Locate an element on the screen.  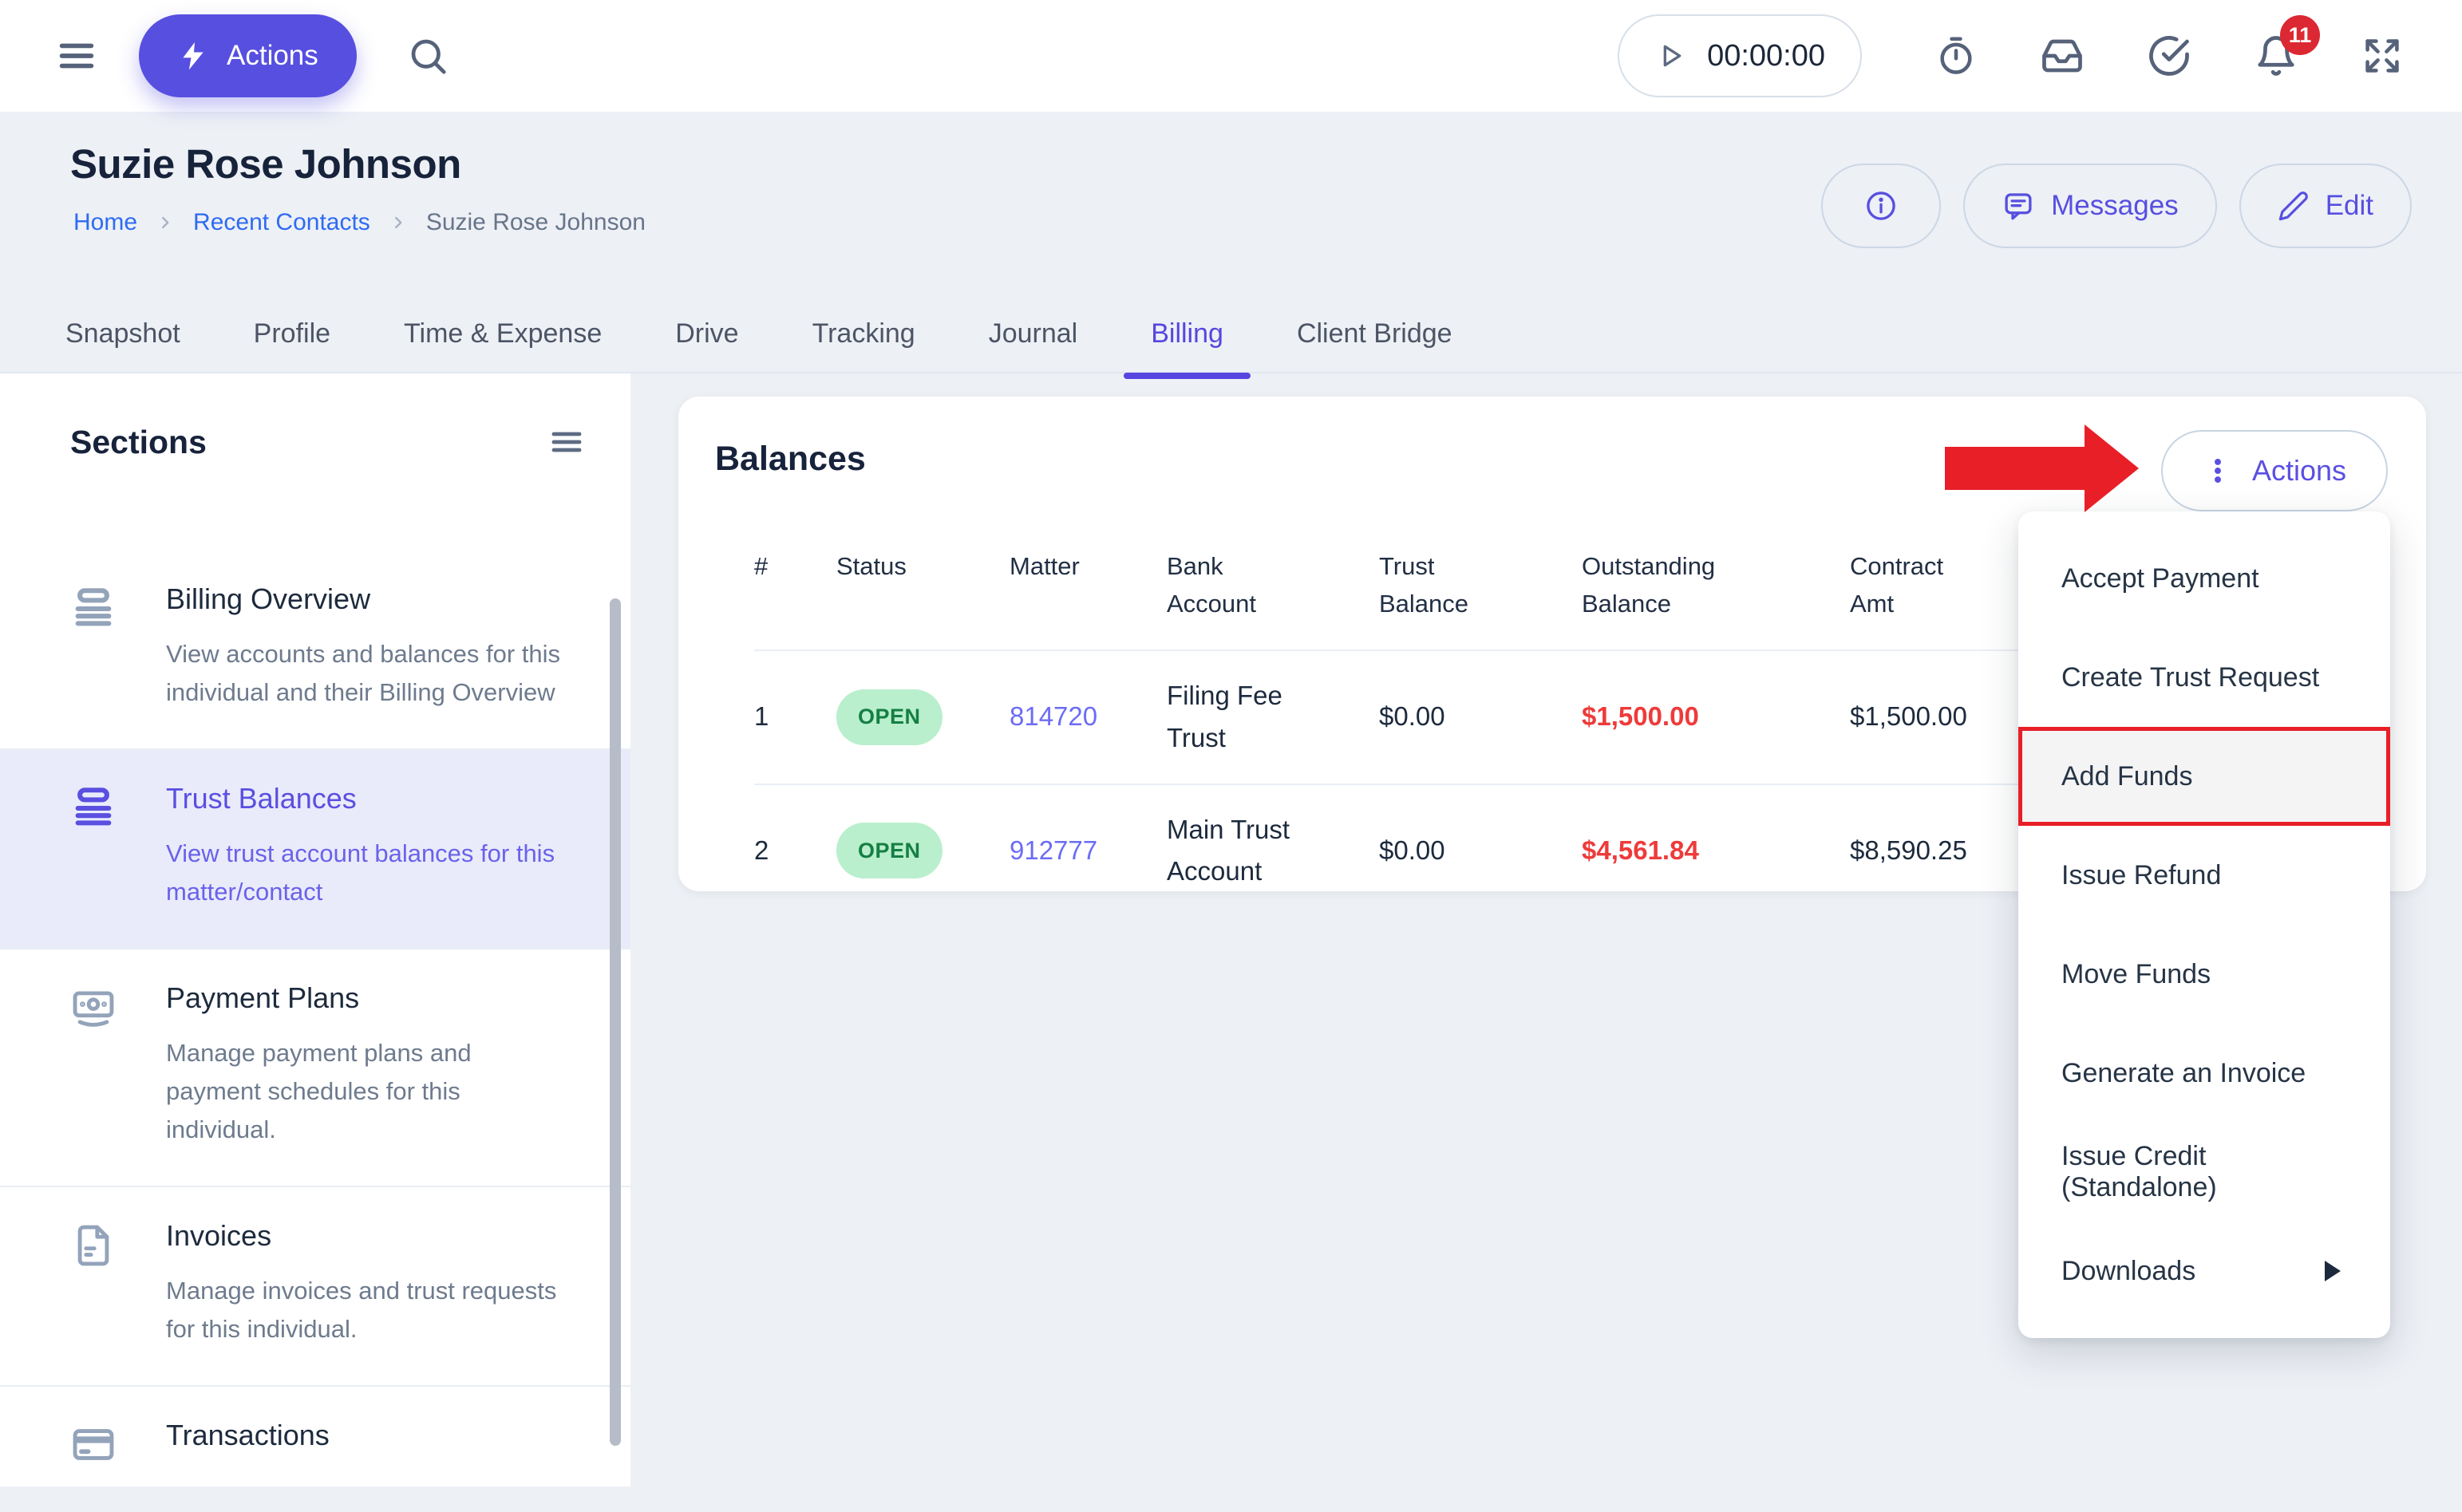
kebab-dots-icon is located at coordinates (2218, 471).